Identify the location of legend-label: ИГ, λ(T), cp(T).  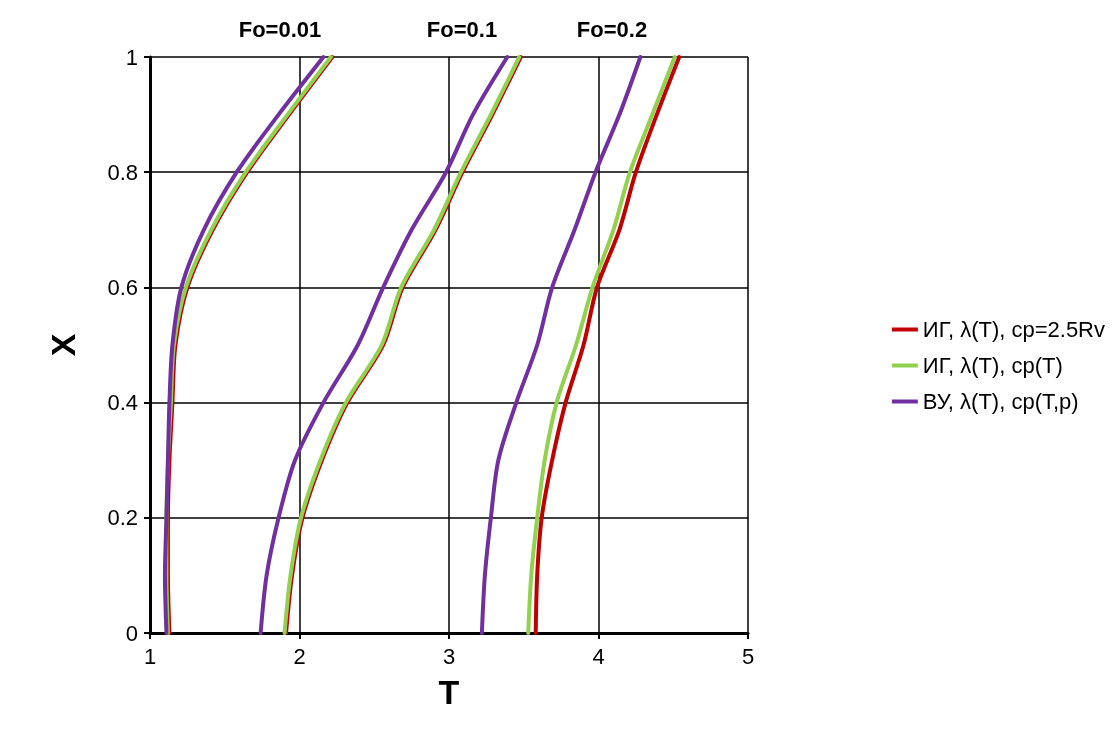
(992, 365).